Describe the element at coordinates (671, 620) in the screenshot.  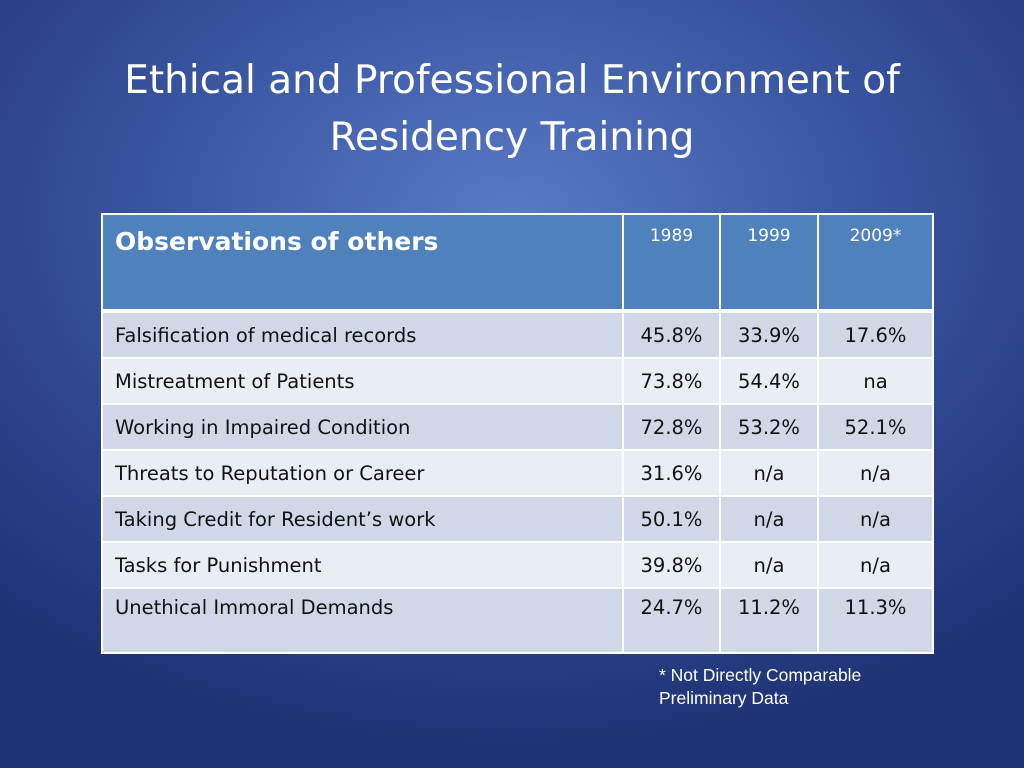
I see `cell-1989: 24.7%` at that location.